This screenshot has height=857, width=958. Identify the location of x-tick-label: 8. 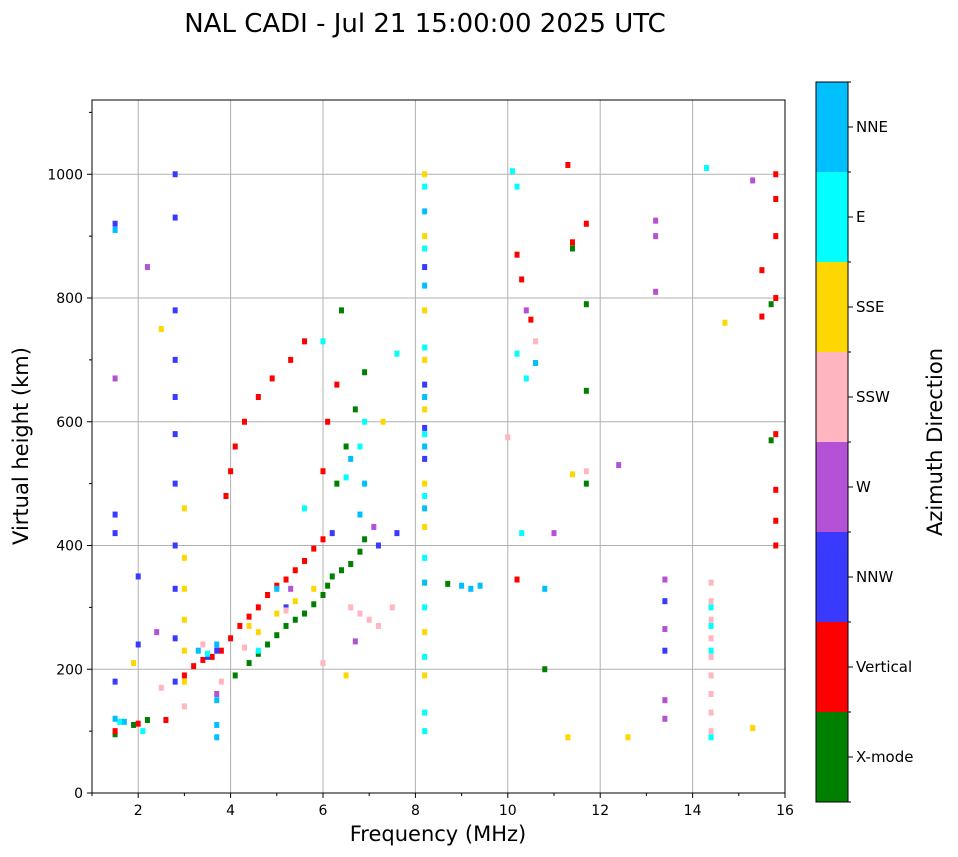
(415, 811).